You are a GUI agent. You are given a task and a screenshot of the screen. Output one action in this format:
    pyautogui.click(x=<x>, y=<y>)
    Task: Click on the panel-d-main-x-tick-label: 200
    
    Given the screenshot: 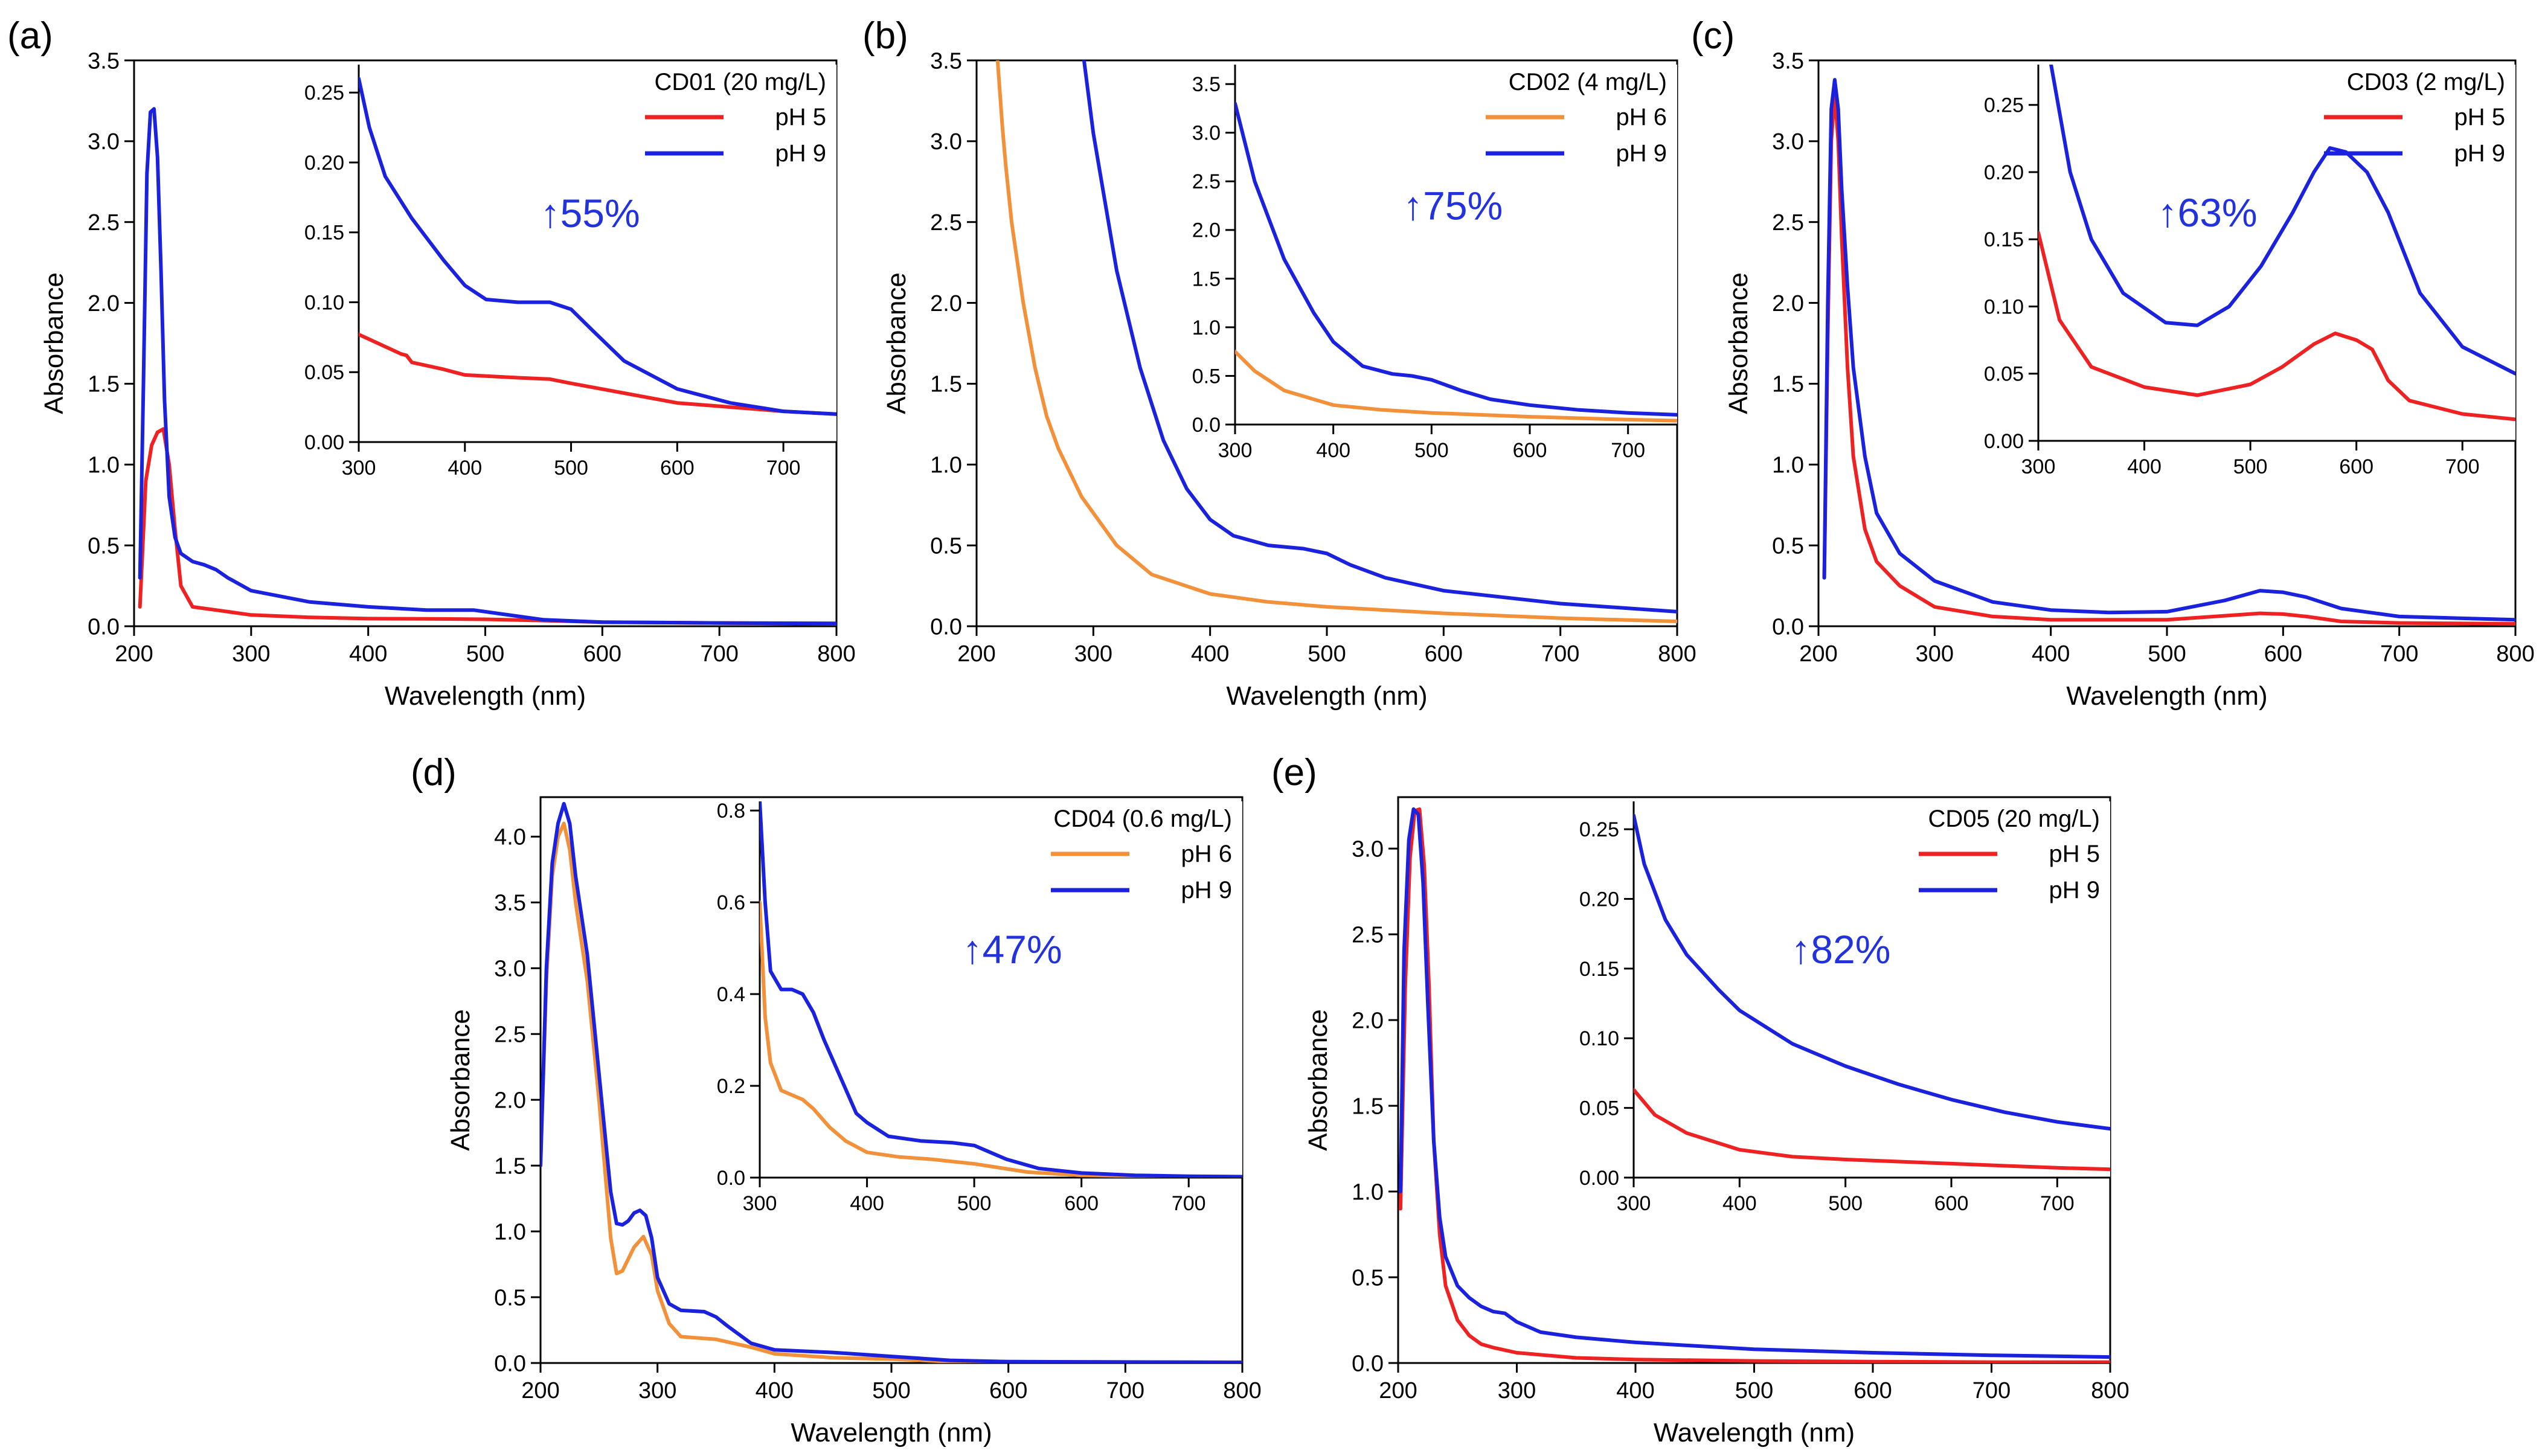 What is the action you would take?
    pyautogui.click(x=540, y=1390)
    